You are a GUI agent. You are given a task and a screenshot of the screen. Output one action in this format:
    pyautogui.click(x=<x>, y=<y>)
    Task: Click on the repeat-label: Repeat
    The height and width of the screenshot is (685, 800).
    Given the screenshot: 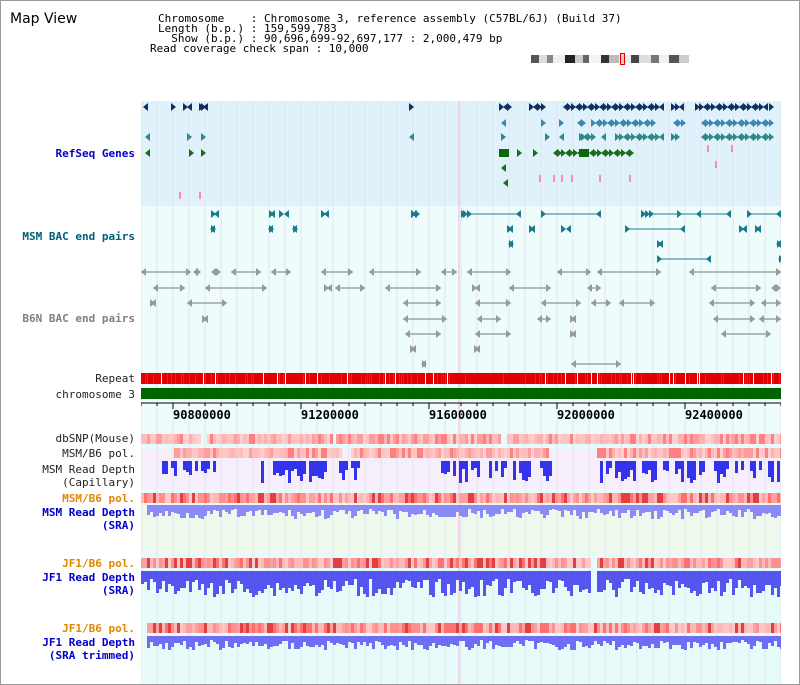 What is the action you would take?
    pyautogui.click(x=115, y=378)
    